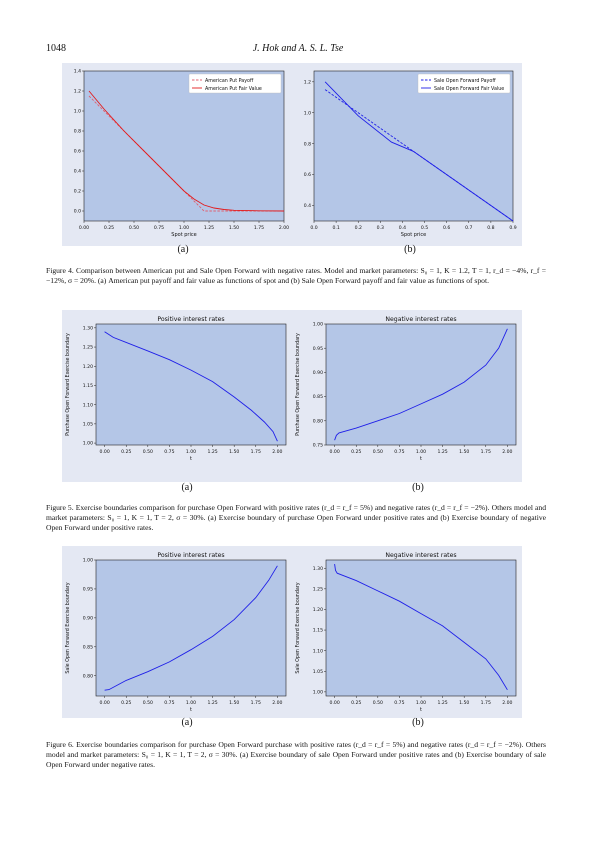 The width and height of the screenshot is (596, 842). What do you see at coordinates (233, 89) in the screenshot?
I see `legend-entry: American Put Fair Value` at bounding box center [233, 89].